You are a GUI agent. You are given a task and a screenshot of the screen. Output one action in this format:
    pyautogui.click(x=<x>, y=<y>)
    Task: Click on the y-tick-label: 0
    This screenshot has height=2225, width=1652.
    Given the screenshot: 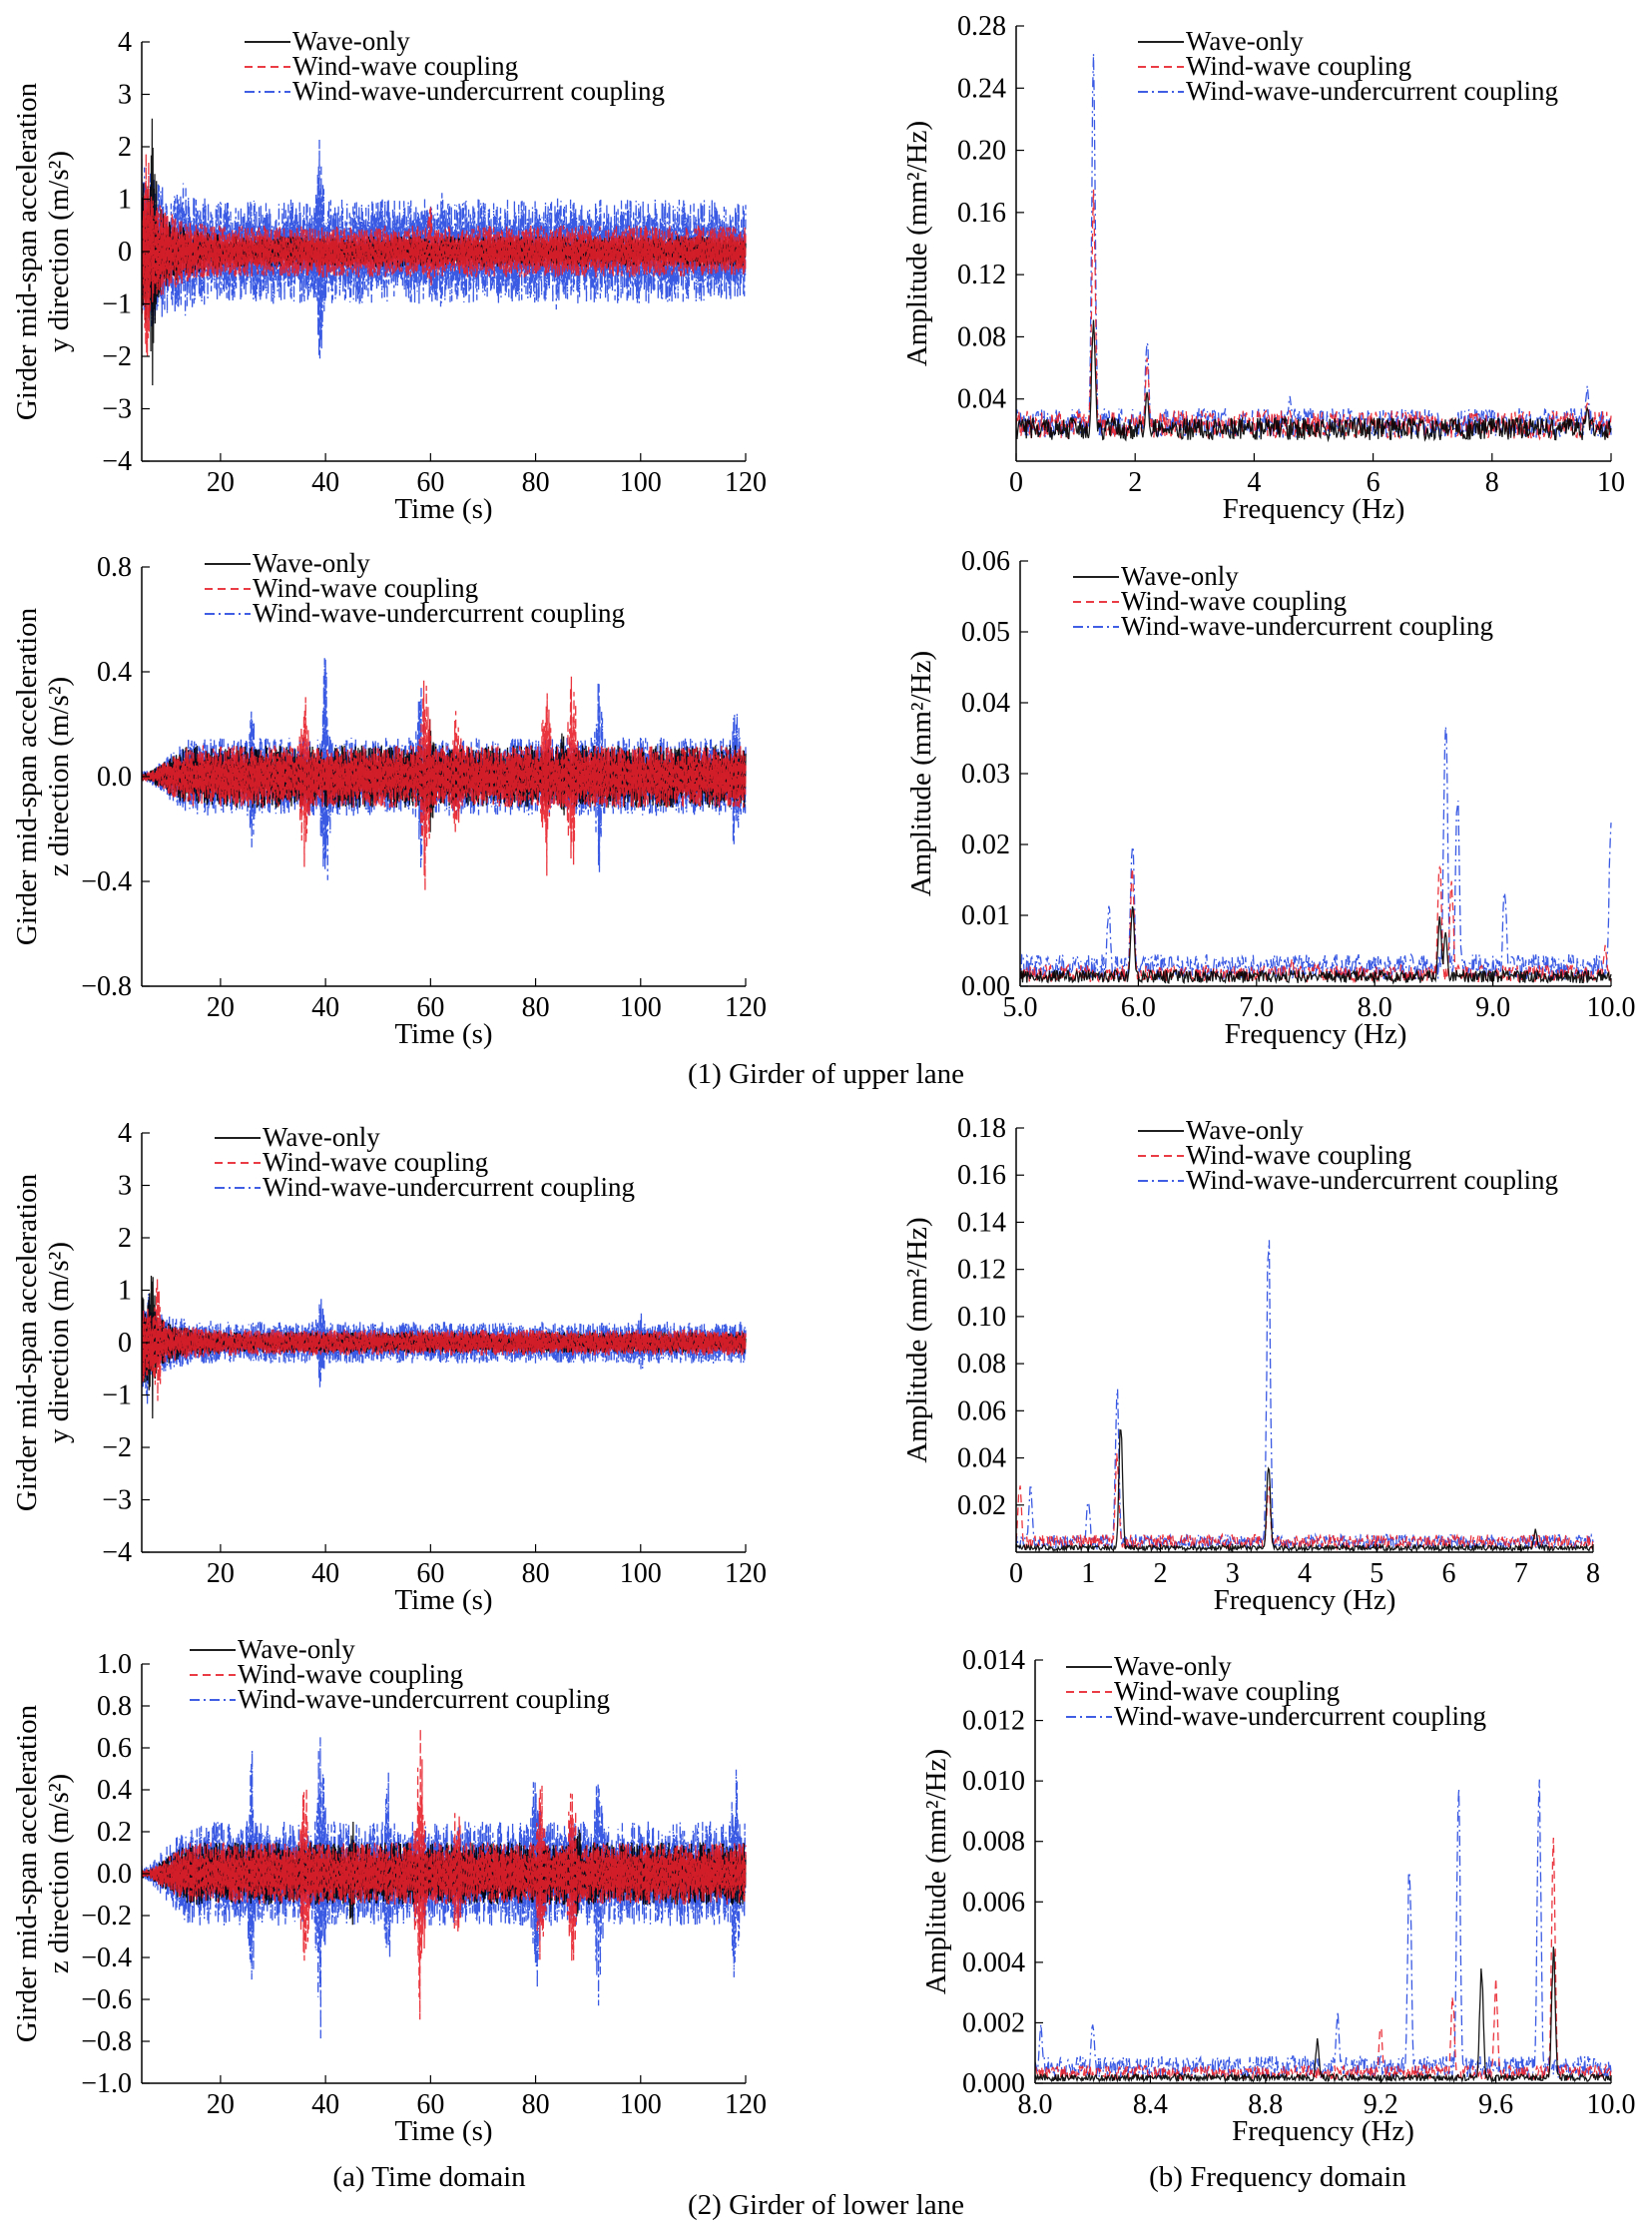 What is the action you would take?
    pyautogui.click(x=125, y=252)
    